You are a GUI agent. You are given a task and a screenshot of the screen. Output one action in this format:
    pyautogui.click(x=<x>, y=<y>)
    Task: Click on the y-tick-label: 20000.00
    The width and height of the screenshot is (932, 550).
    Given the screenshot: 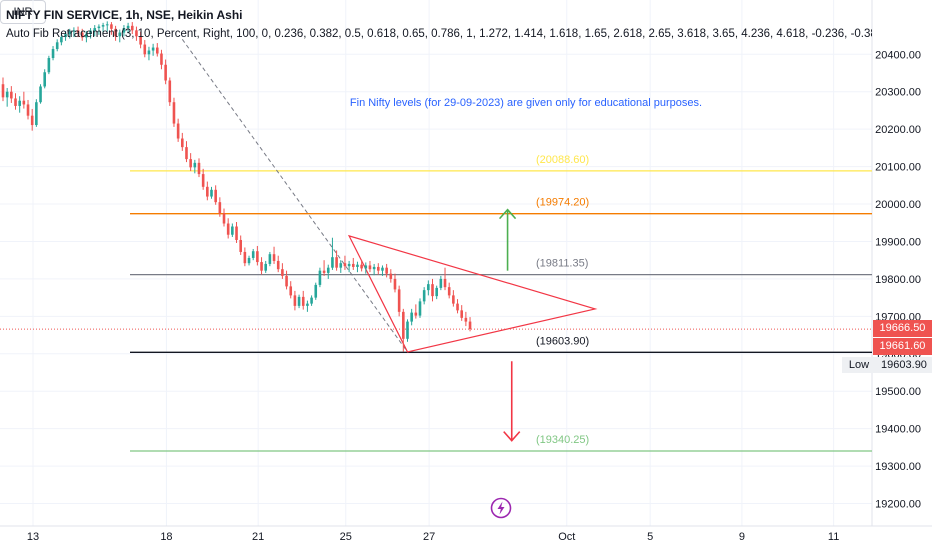 What is the action you would take?
    pyautogui.click(x=898, y=205)
    